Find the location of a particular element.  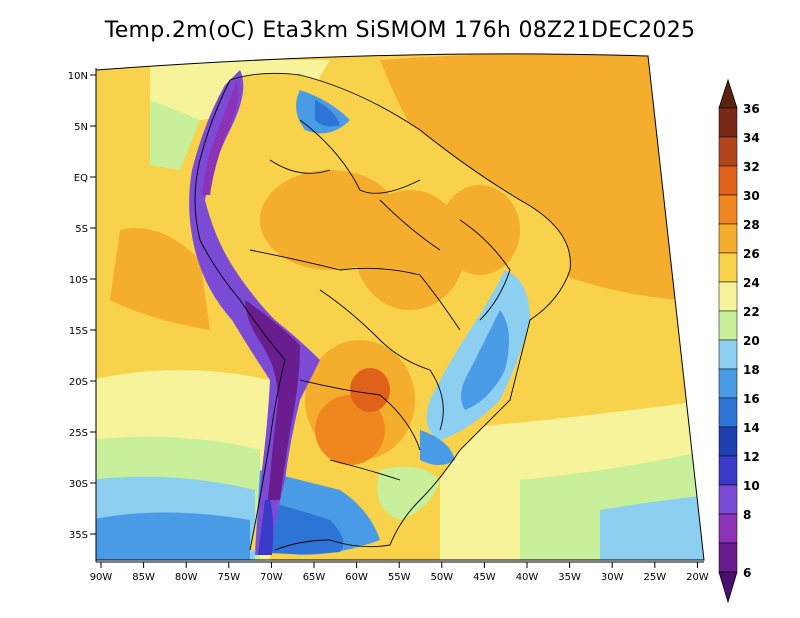

lon-tick-label: 50W is located at coordinates (441, 577).